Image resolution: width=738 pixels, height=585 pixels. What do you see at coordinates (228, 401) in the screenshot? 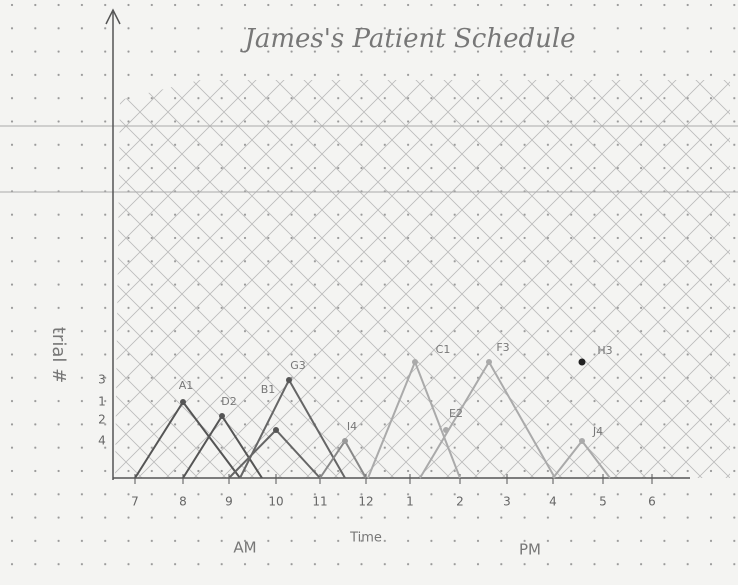
I see `point-label: D2` at bounding box center [228, 401].